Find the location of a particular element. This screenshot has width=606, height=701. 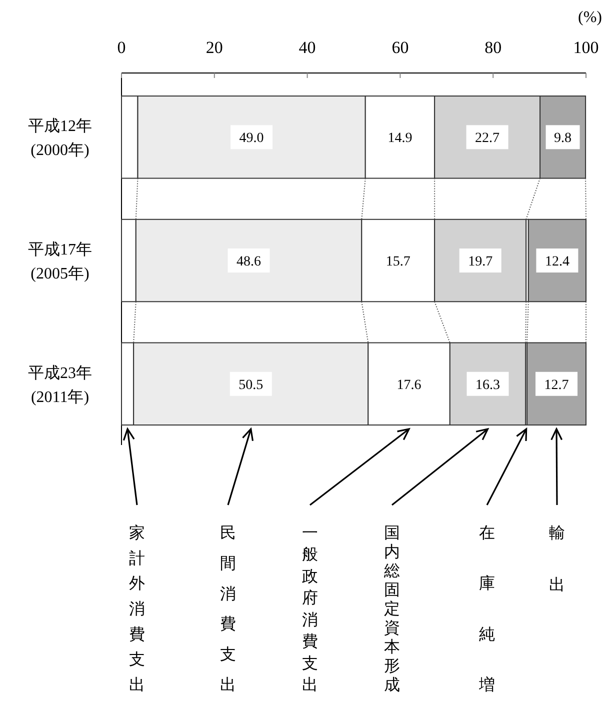

data-label: 50.5 is located at coordinates (251, 385).